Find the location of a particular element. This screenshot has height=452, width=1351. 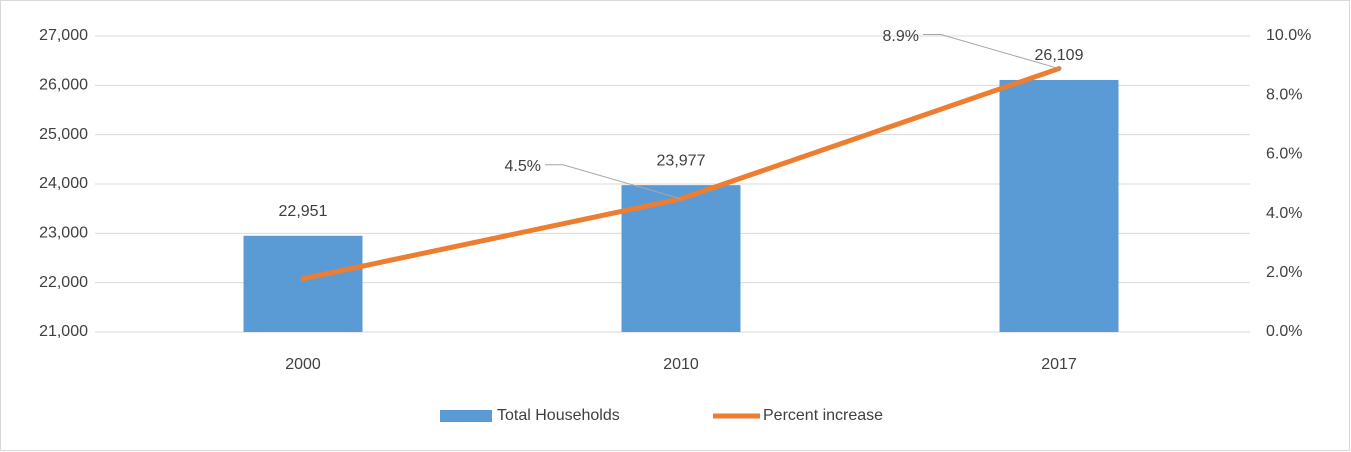

x-tick-label: 2010 is located at coordinates (681, 364).